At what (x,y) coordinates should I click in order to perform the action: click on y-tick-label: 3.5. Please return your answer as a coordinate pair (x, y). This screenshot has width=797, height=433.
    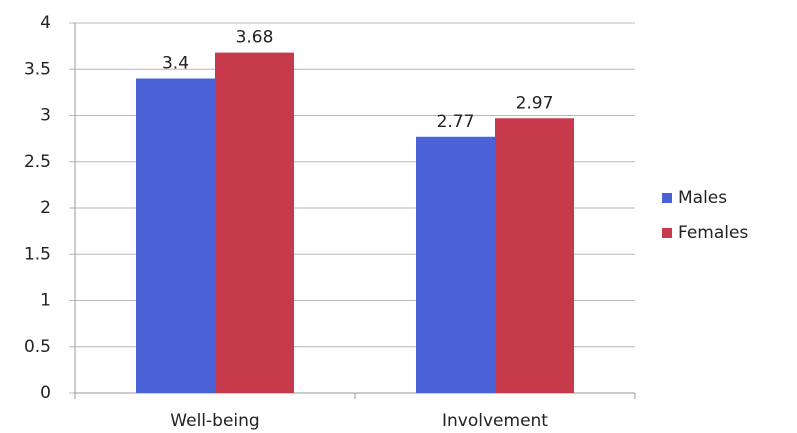
    Looking at the image, I should click on (37, 69).